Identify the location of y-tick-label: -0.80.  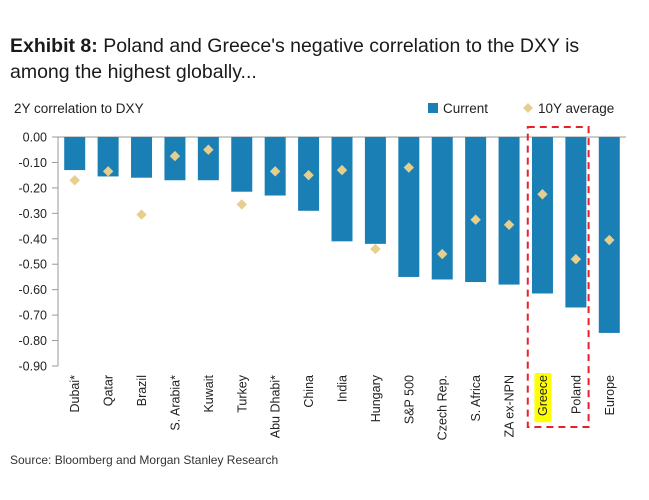
(33, 341).